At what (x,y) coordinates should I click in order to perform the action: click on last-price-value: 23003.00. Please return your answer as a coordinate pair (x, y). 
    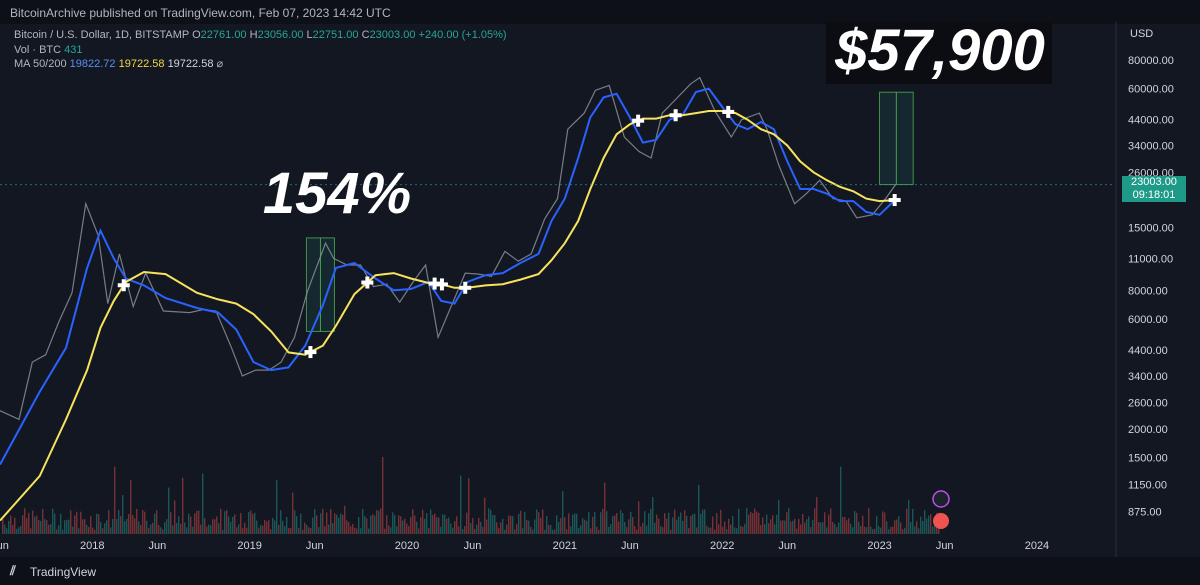
    Looking at the image, I should click on (1154, 182).